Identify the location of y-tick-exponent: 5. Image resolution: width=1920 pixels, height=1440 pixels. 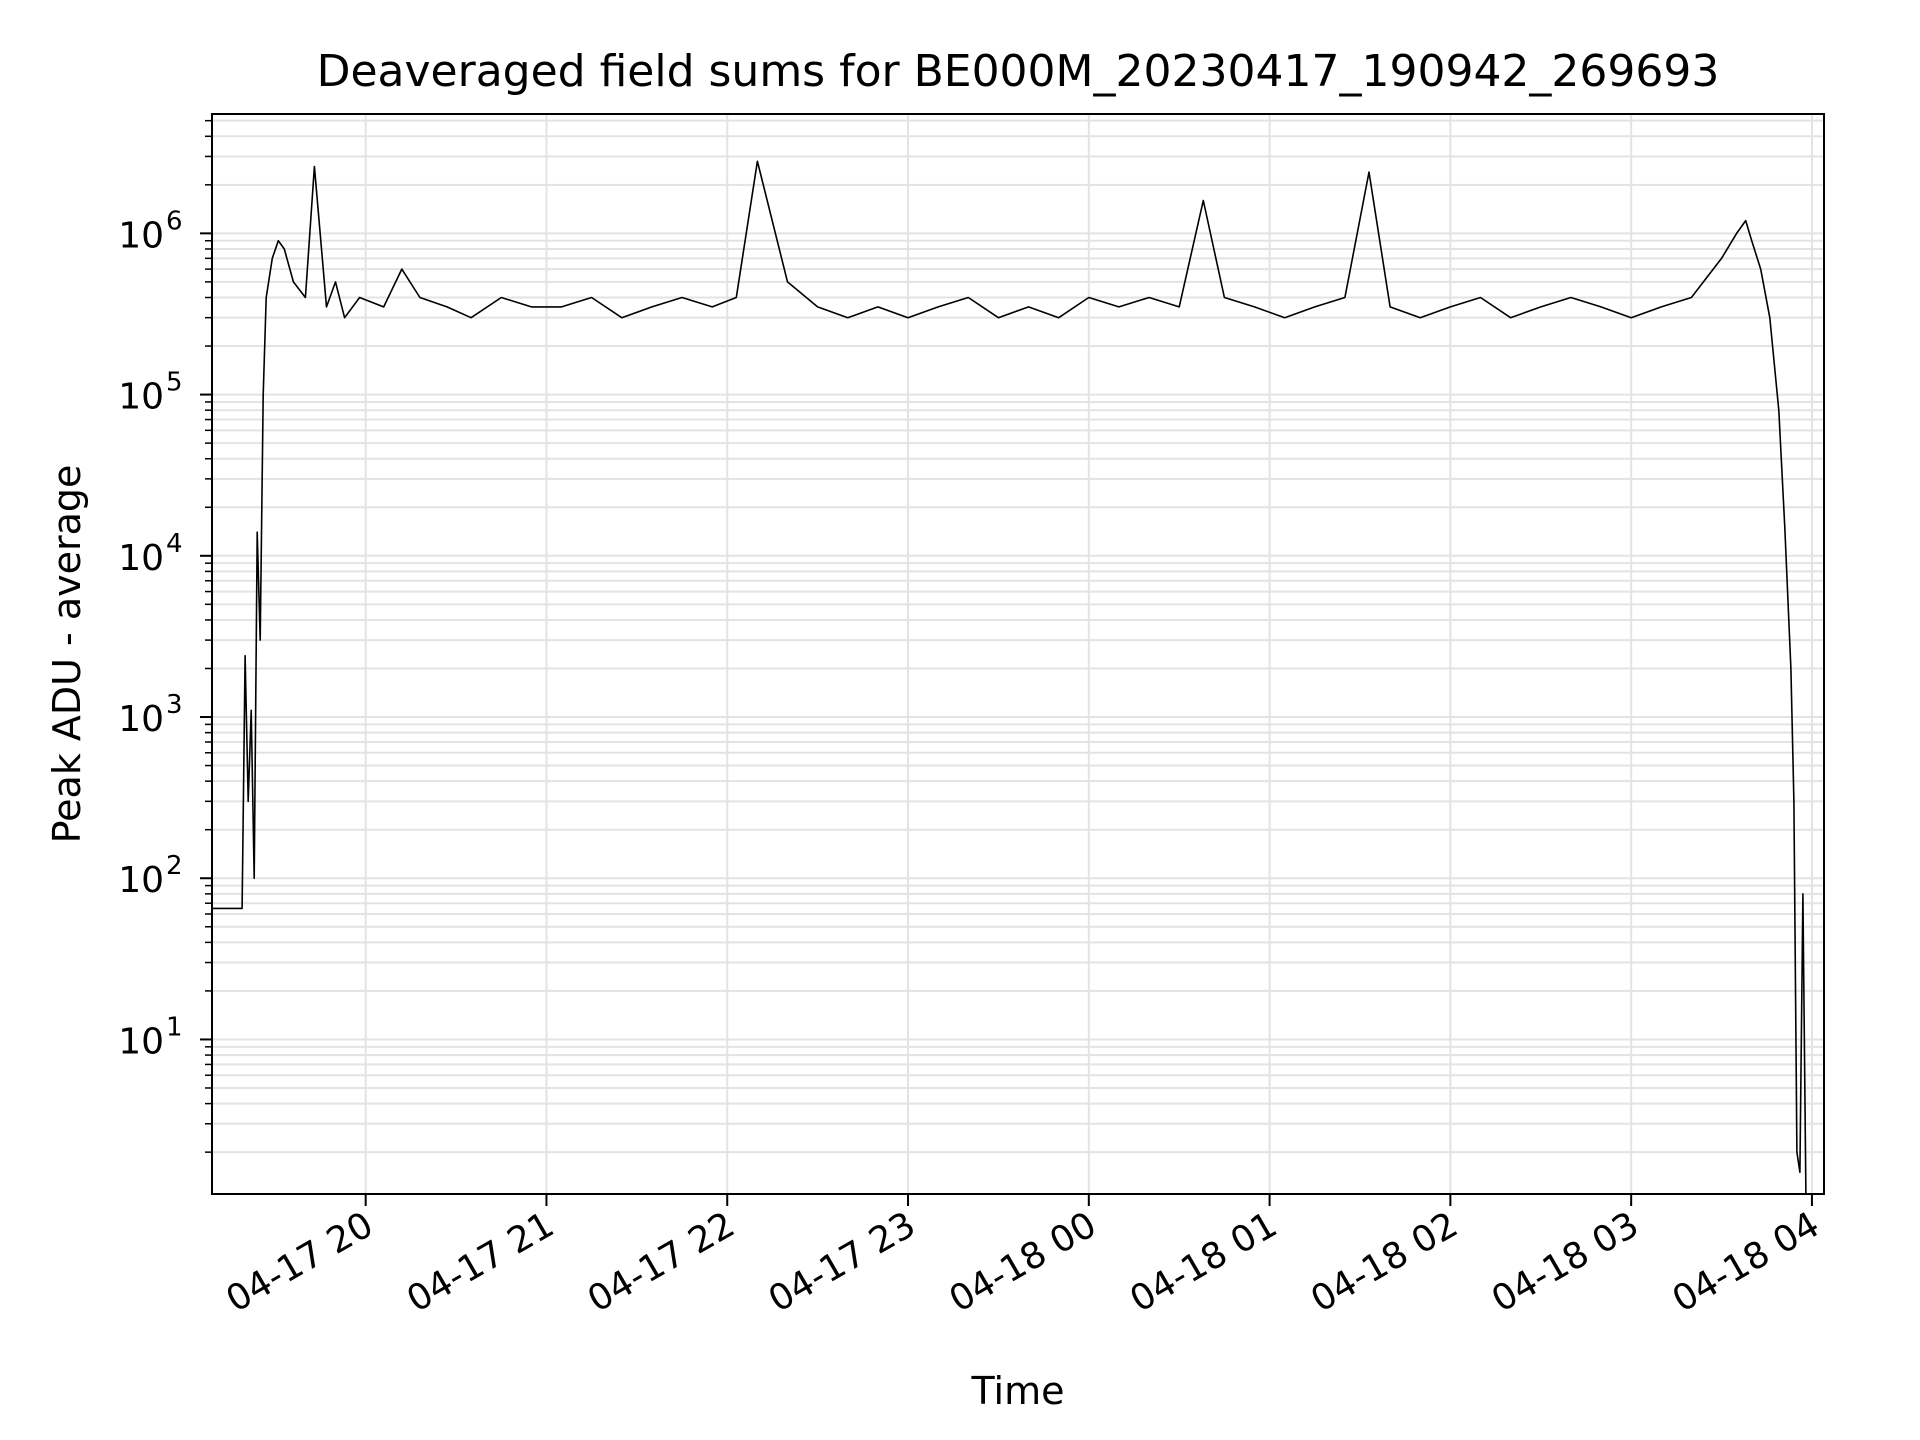
(174, 383).